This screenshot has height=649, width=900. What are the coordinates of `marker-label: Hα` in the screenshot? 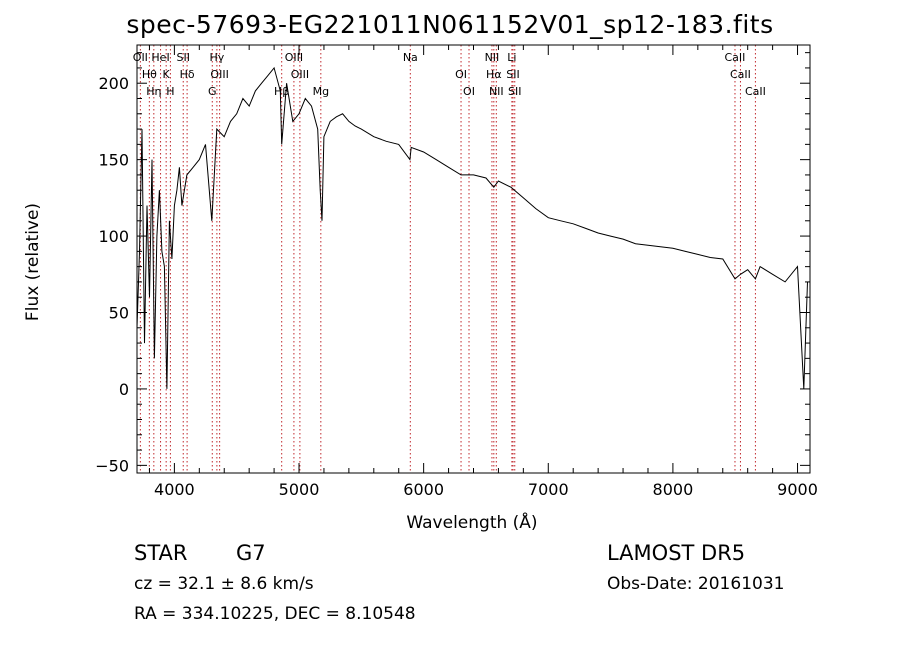 It's located at (494, 74).